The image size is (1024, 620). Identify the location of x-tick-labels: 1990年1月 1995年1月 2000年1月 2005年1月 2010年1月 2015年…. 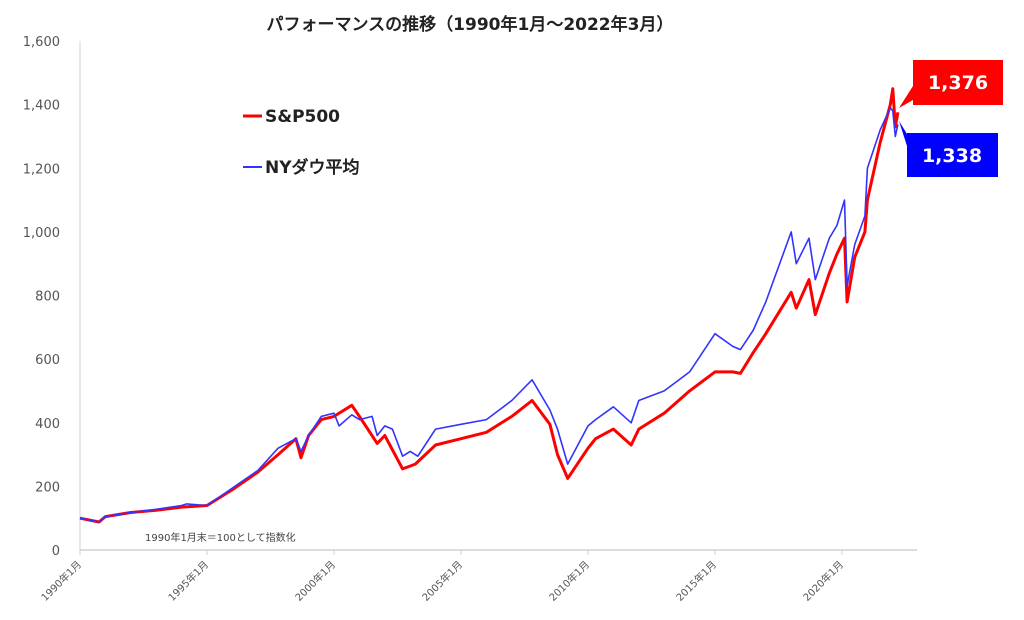
(442, 577).